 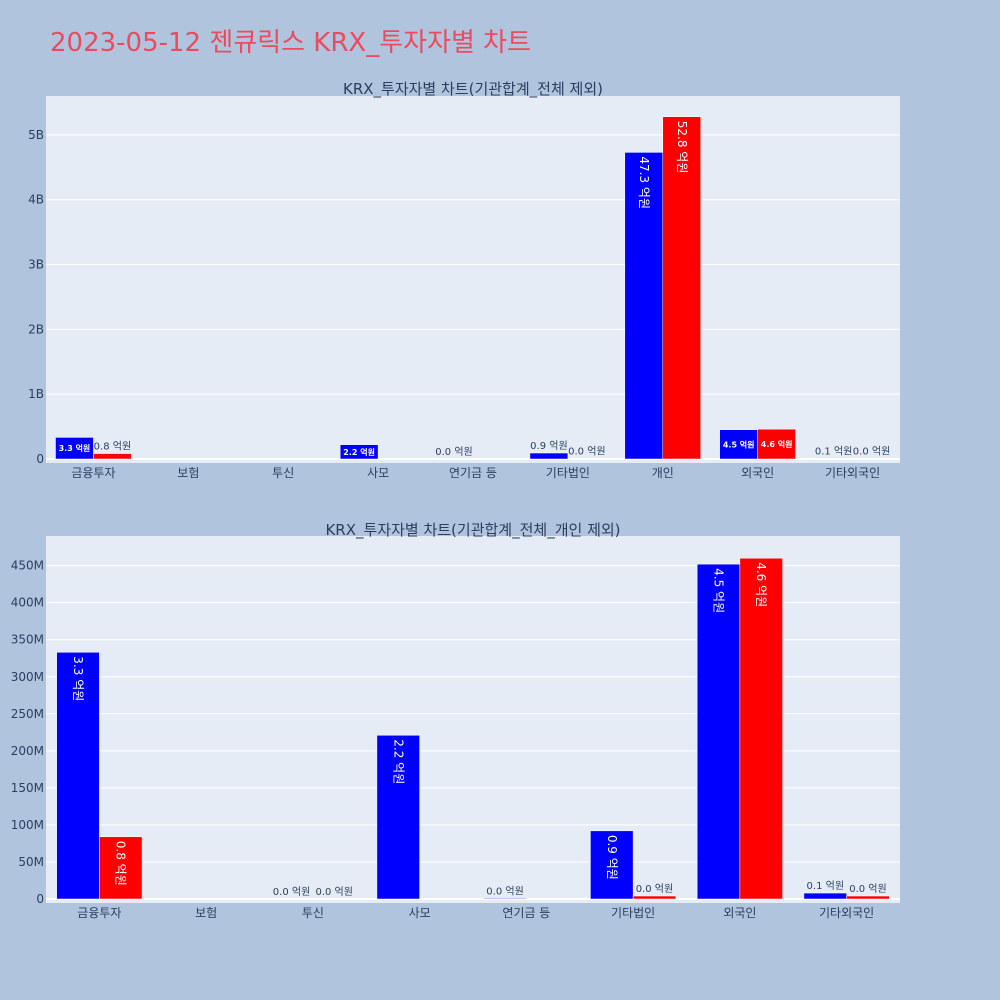 I want to click on y-tick-label: 450M, so click(x=27, y=566).